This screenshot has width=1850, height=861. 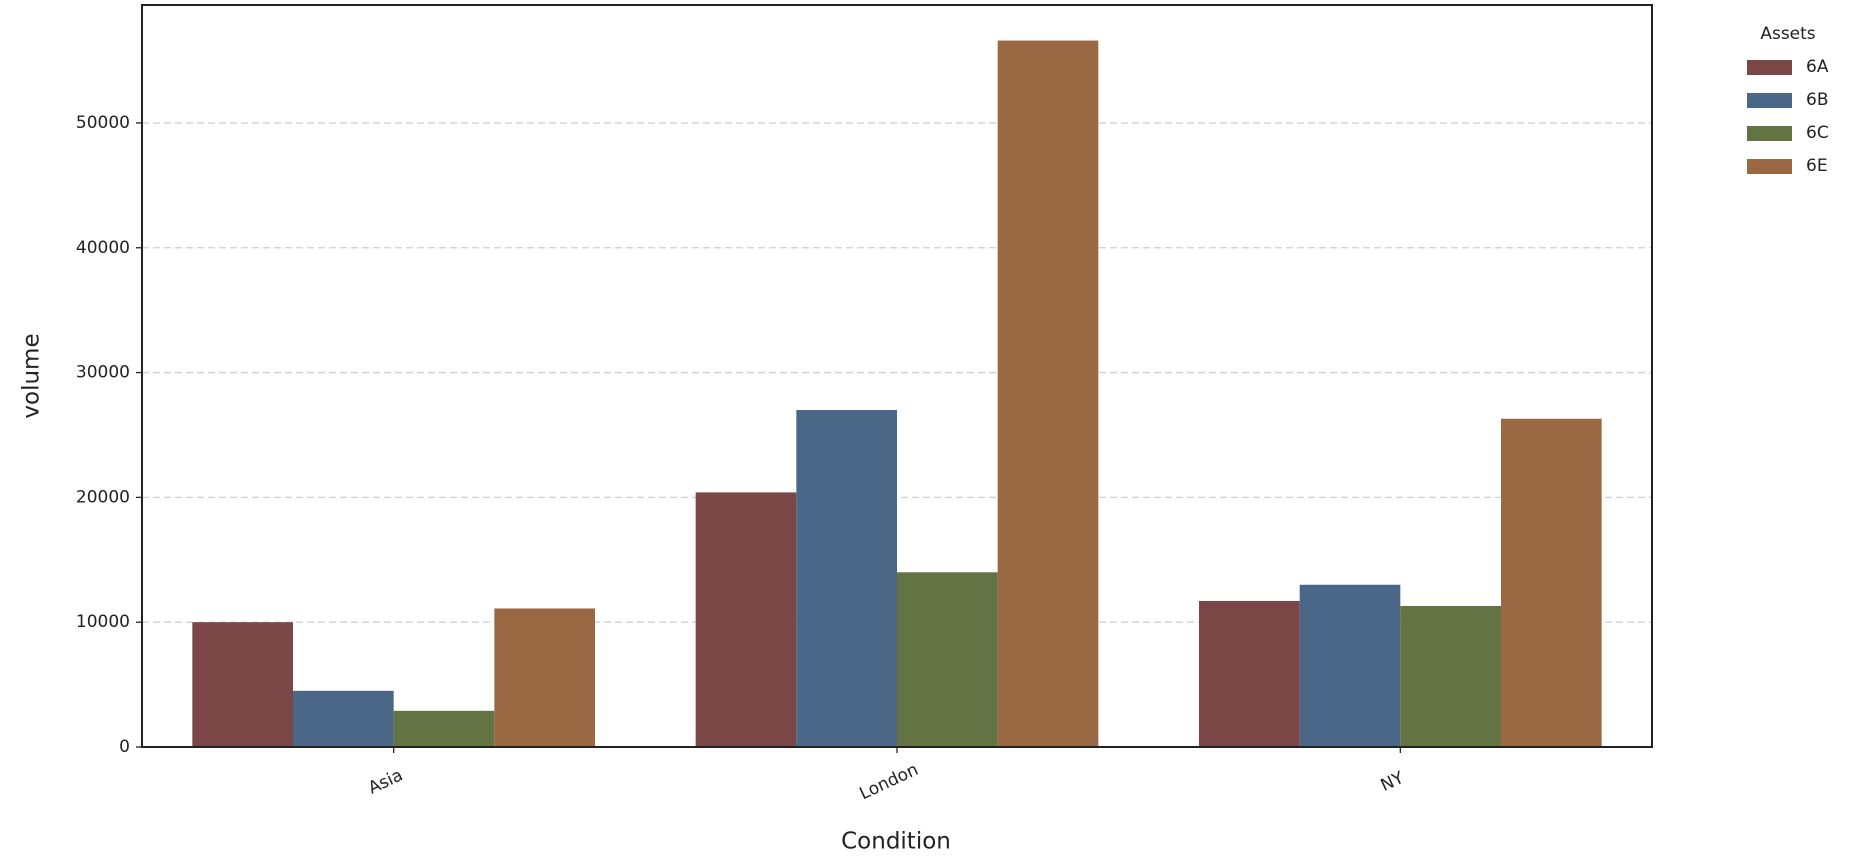 I want to click on y-tick-label: 40000, so click(x=103, y=248).